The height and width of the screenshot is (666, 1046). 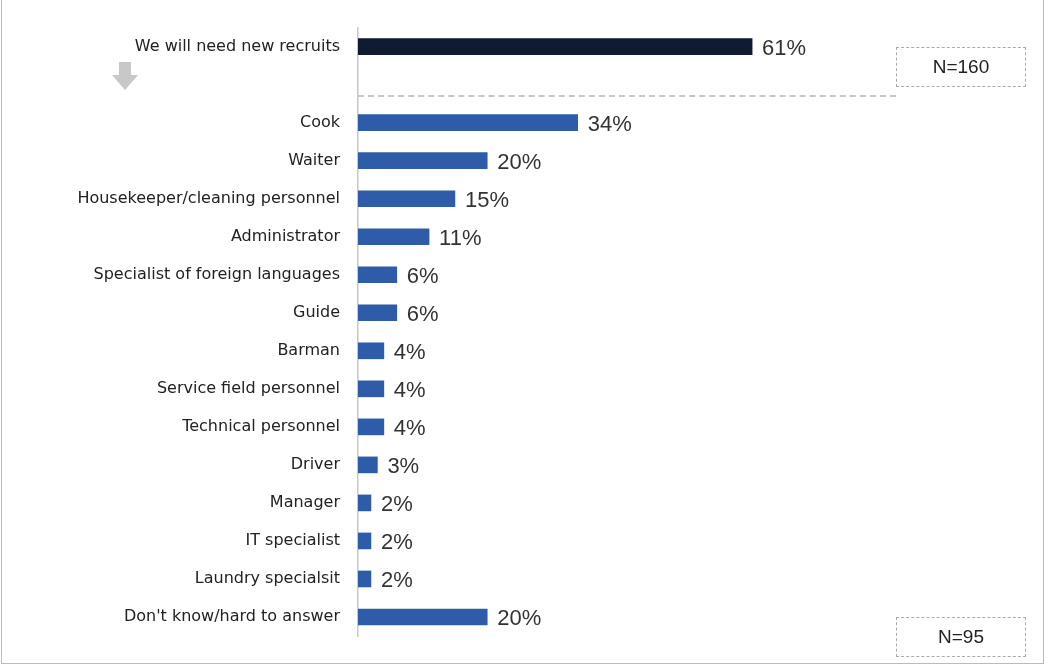 I want to click on y-tick-label: We will need new recruits, so click(x=237, y=45).